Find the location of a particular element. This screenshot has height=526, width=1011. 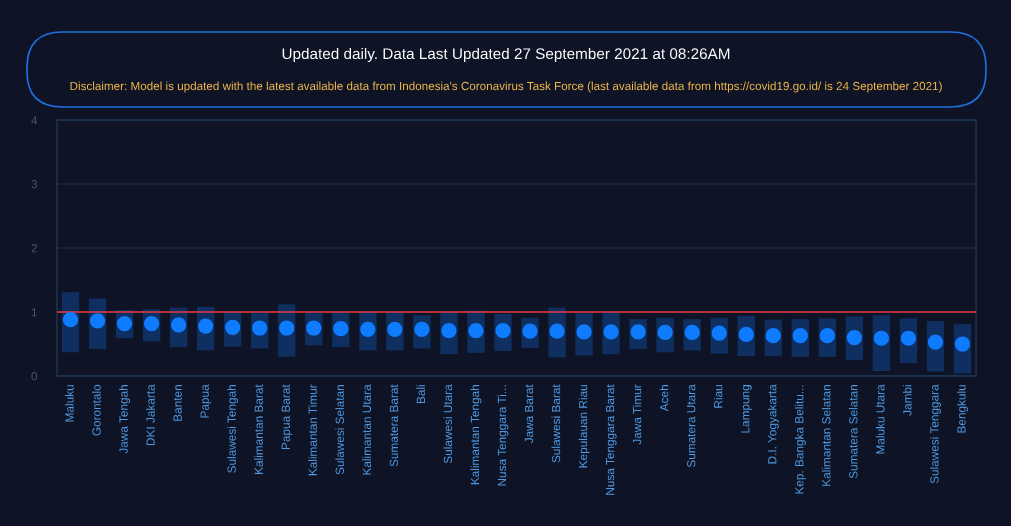

x-tick-label: Papua Barat is located at coordinates (287, 416).